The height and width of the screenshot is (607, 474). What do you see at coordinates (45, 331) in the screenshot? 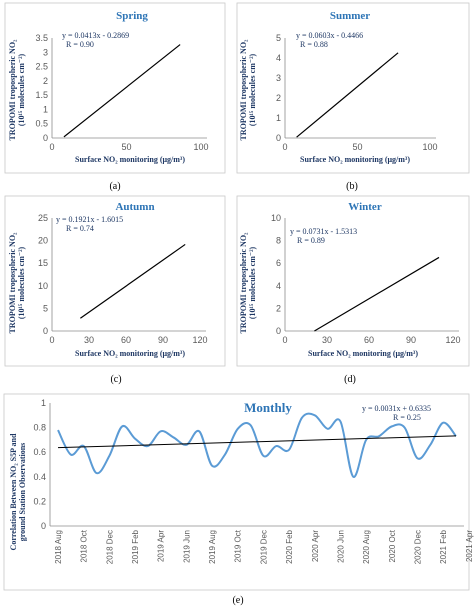
I see `autumn-y-tick-label: 0` at bounding box center [45, 331].